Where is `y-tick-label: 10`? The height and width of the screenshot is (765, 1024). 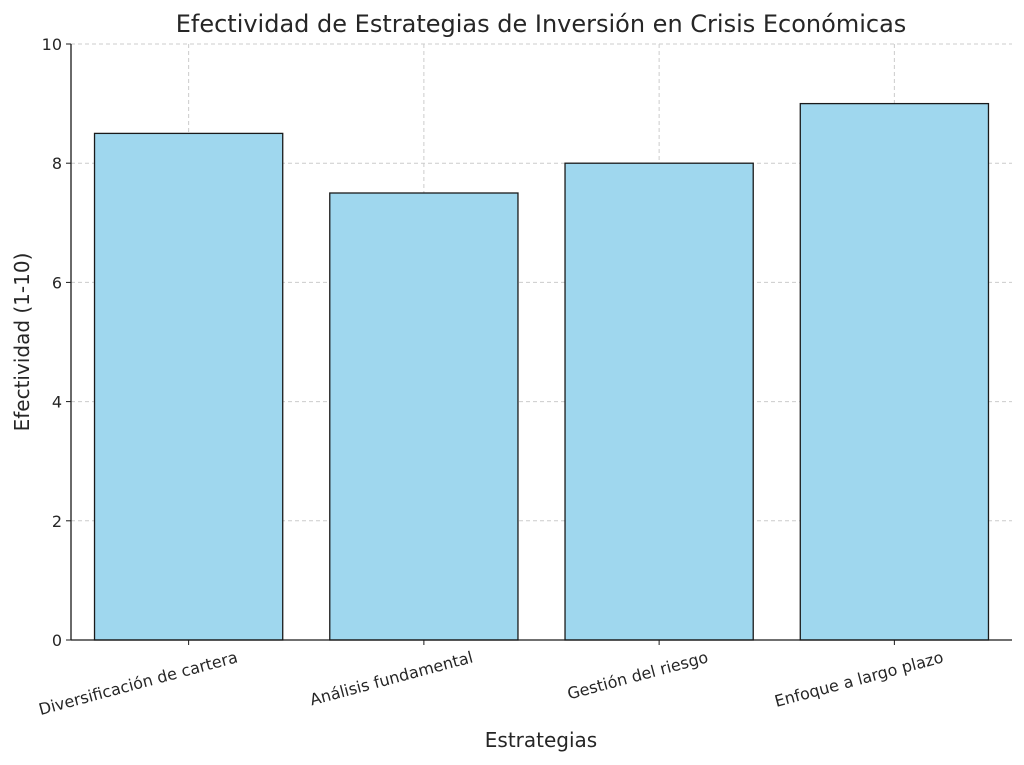 y-tick-label: 10 is located at coordinates (52, 44).